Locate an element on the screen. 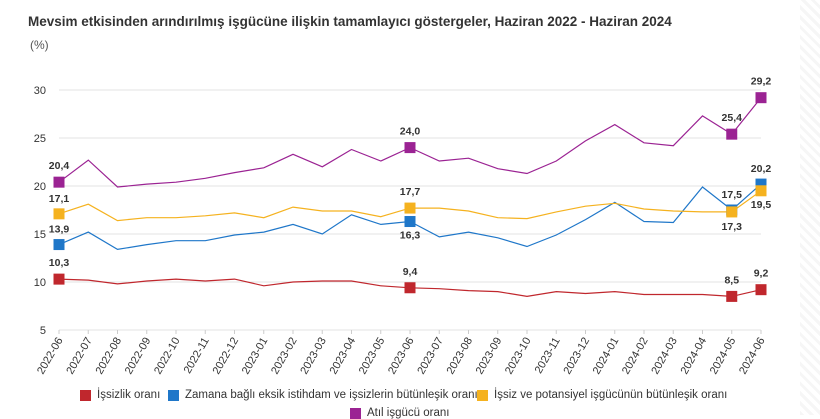 This screenshot has height=419, width=820. x-tick-label: 2023-07 is located at coordinates (430, 356).